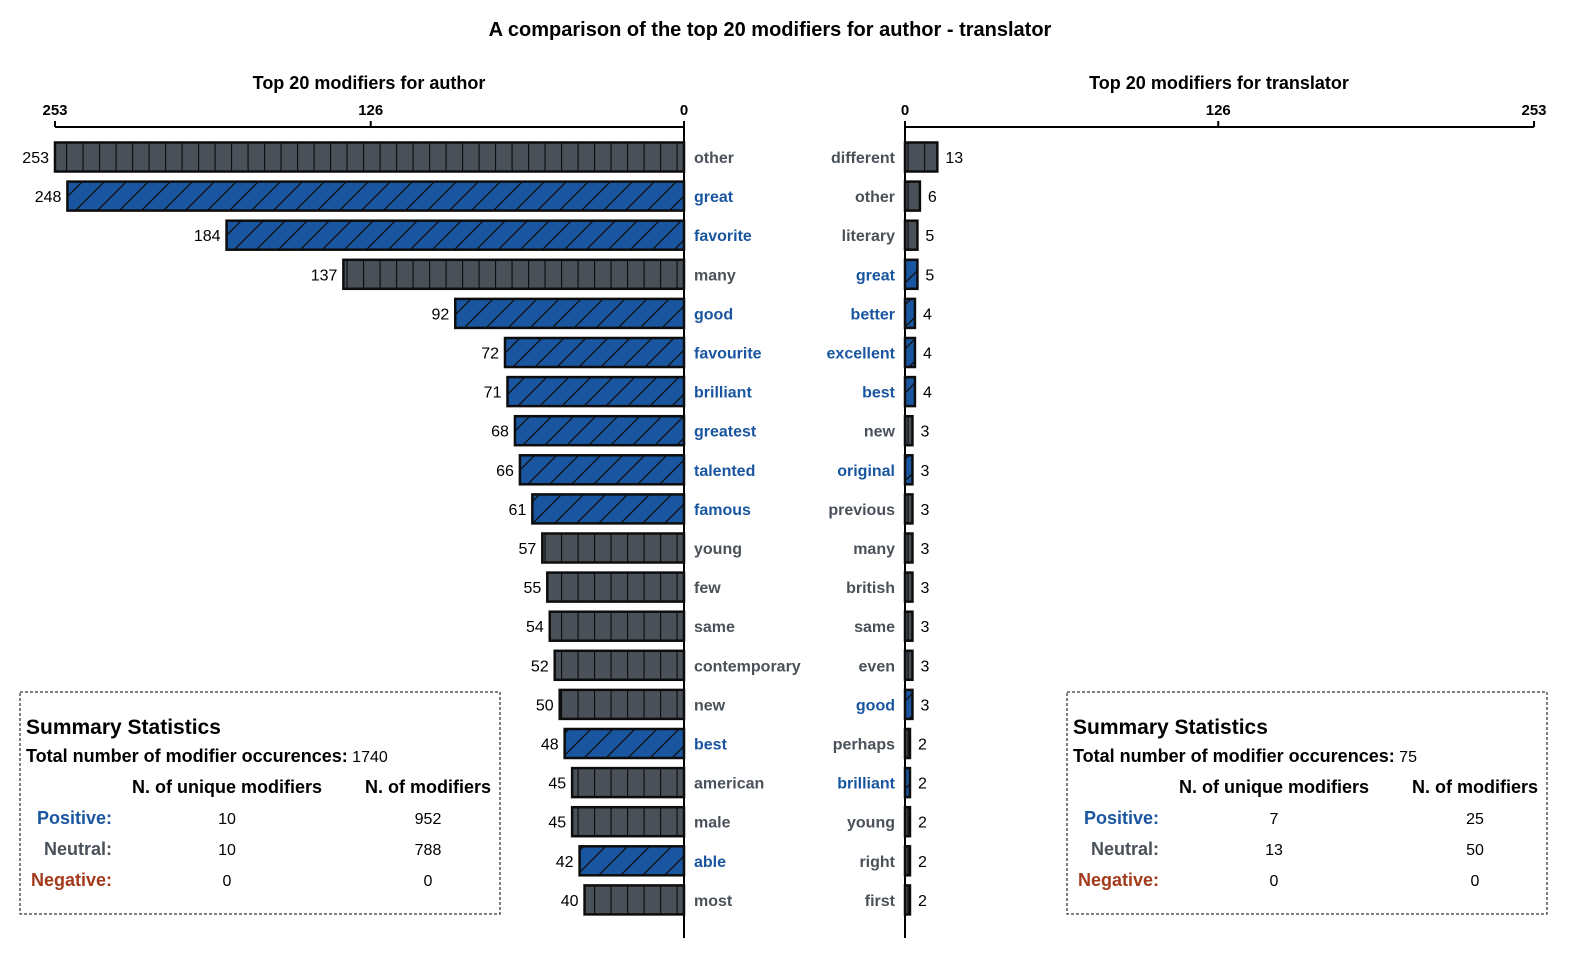 This screenshot has height=963, width=1577. Describe the element at coordinates (617, 626) in the screenshot. I see `author-bar-same` at that location.